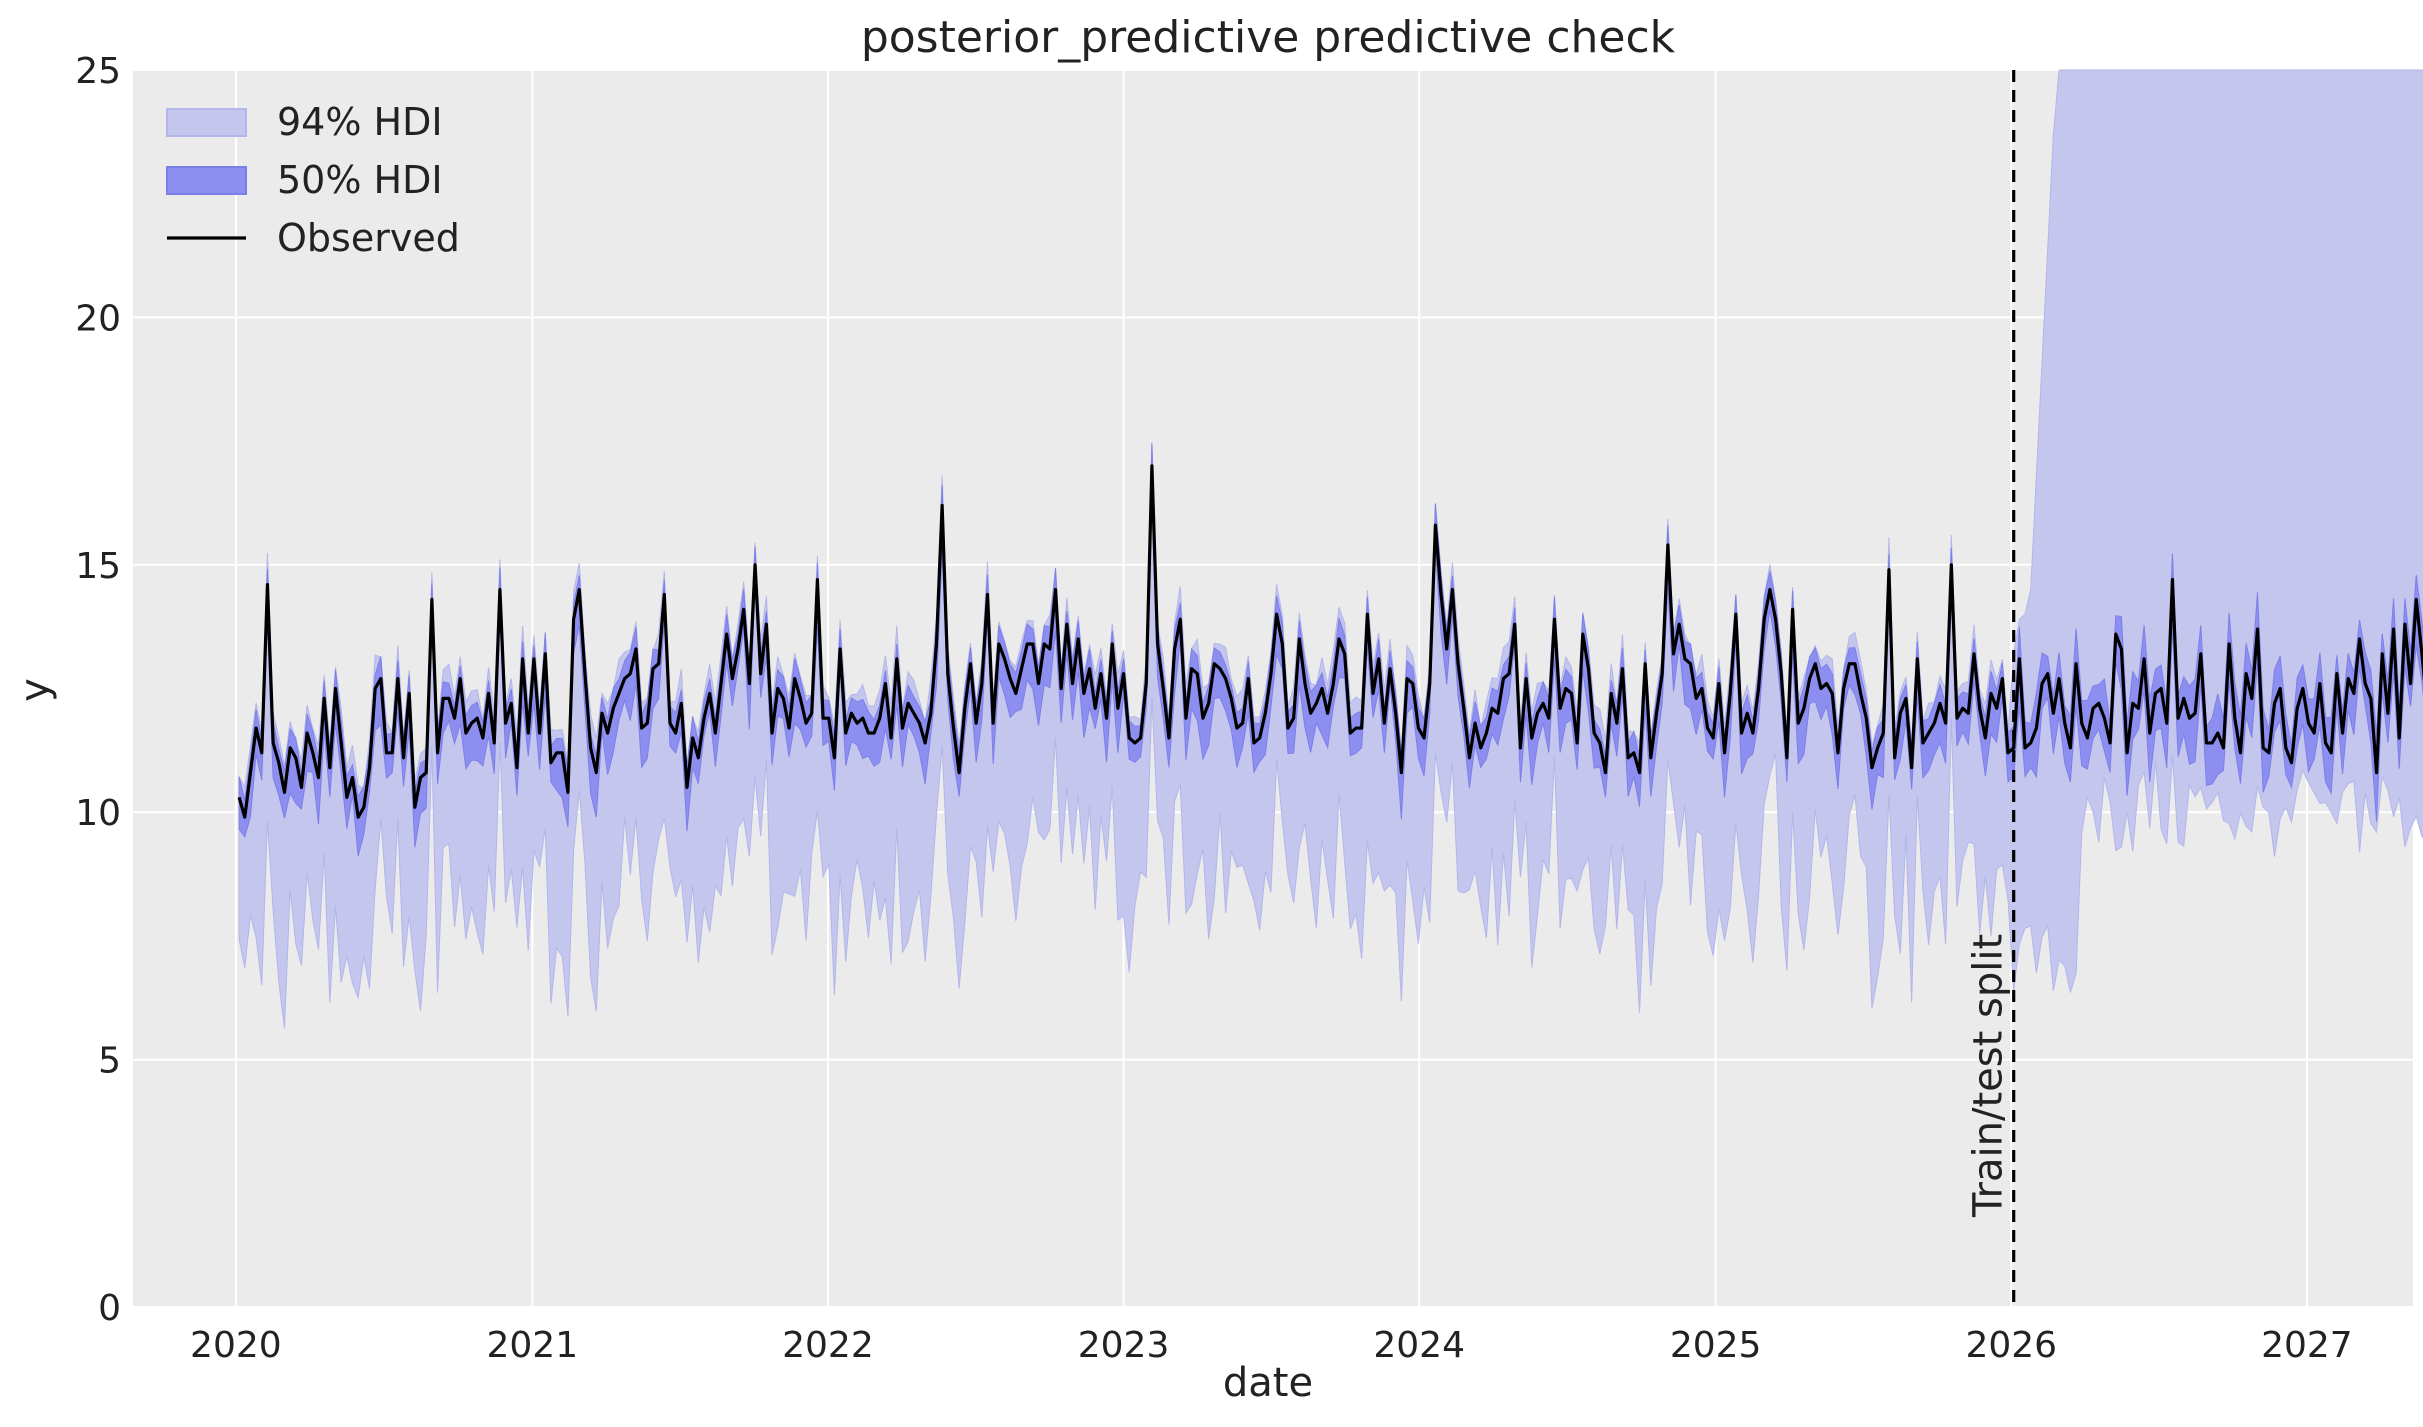 Image resolution: width=2423 pixels, height=1427 pixels. What do you see at coordinates (98, 566) in the screenshot?
I see `y-tick-label: 15` at bounding box center [98, 566].